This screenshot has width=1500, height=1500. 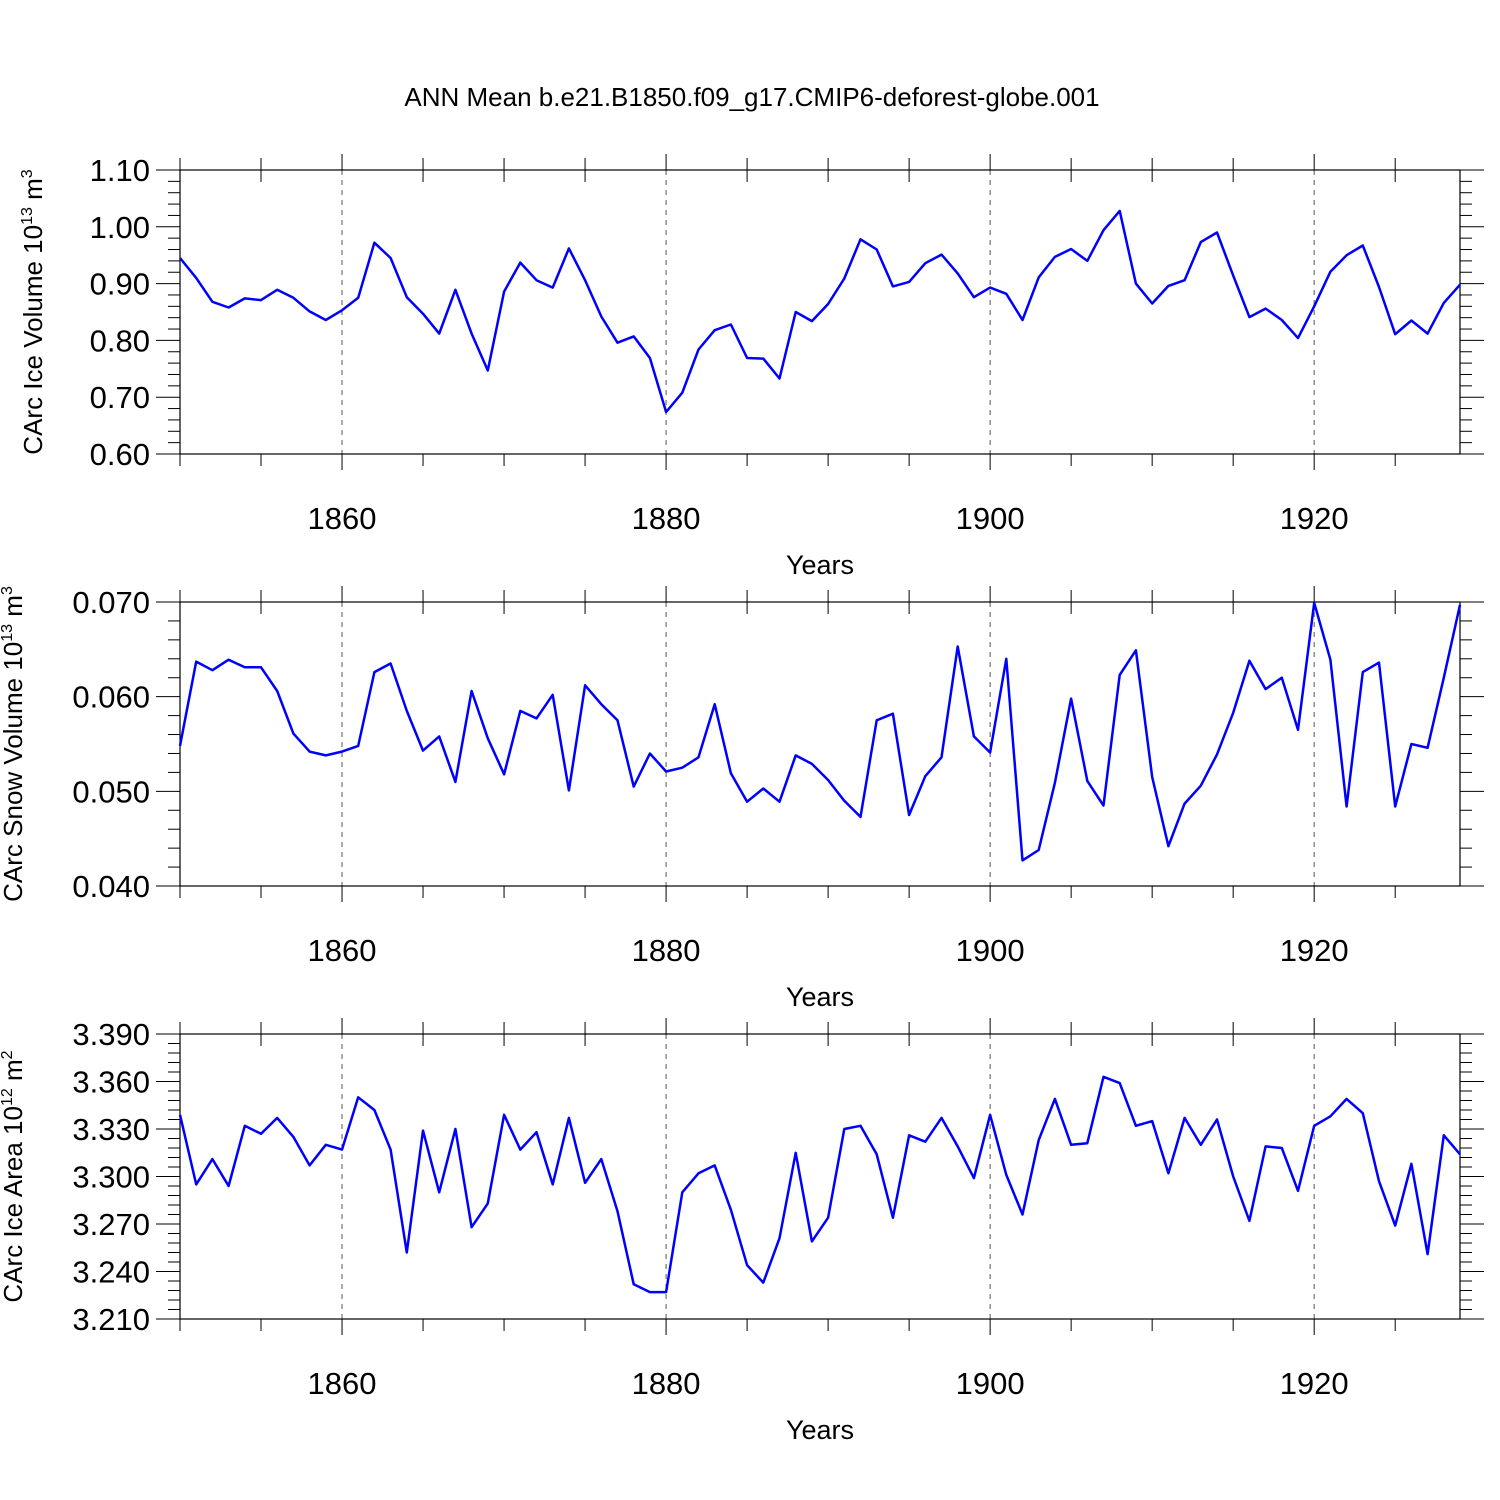 What do you see at coordinates (120, 454) in the screenshot?
I see `y-tick-label: 0.60` at bounding box center [120, 454].